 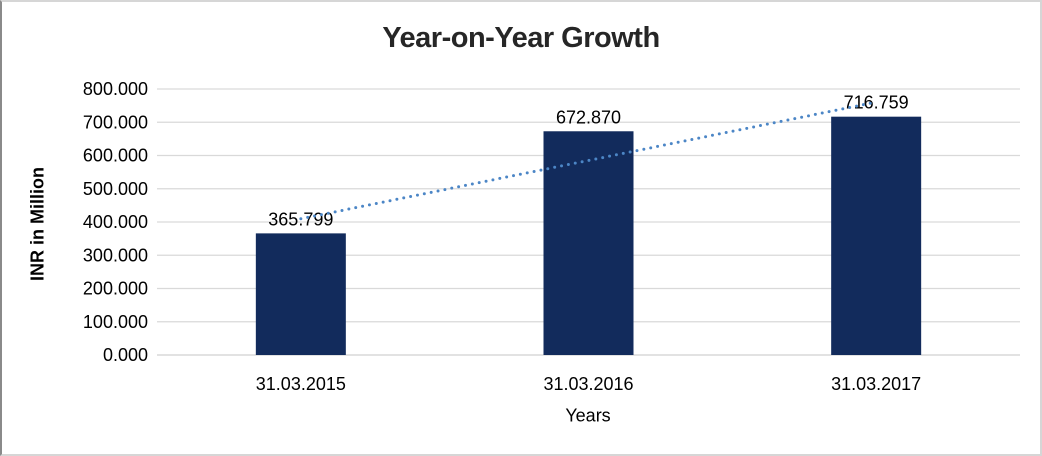 What do you see at coordinates (115, 222) in the screenshot?
I see `y-tick-label: 400.000` at bounding box center [115, 222].